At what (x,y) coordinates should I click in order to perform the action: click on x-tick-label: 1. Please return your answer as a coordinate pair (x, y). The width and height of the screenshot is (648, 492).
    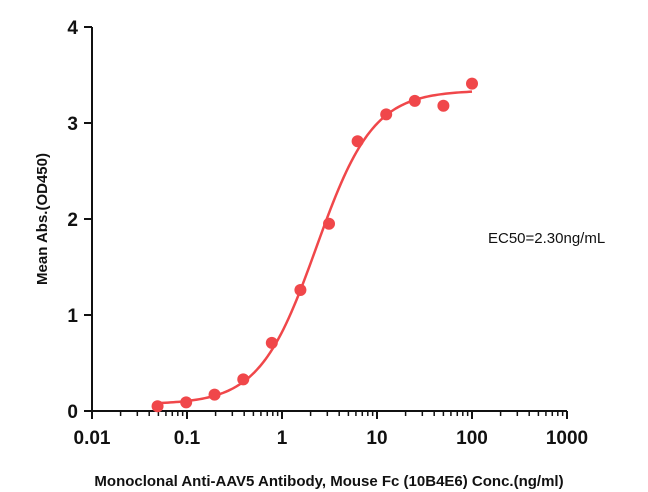
    Looking at the image, I should click on (282, 438).